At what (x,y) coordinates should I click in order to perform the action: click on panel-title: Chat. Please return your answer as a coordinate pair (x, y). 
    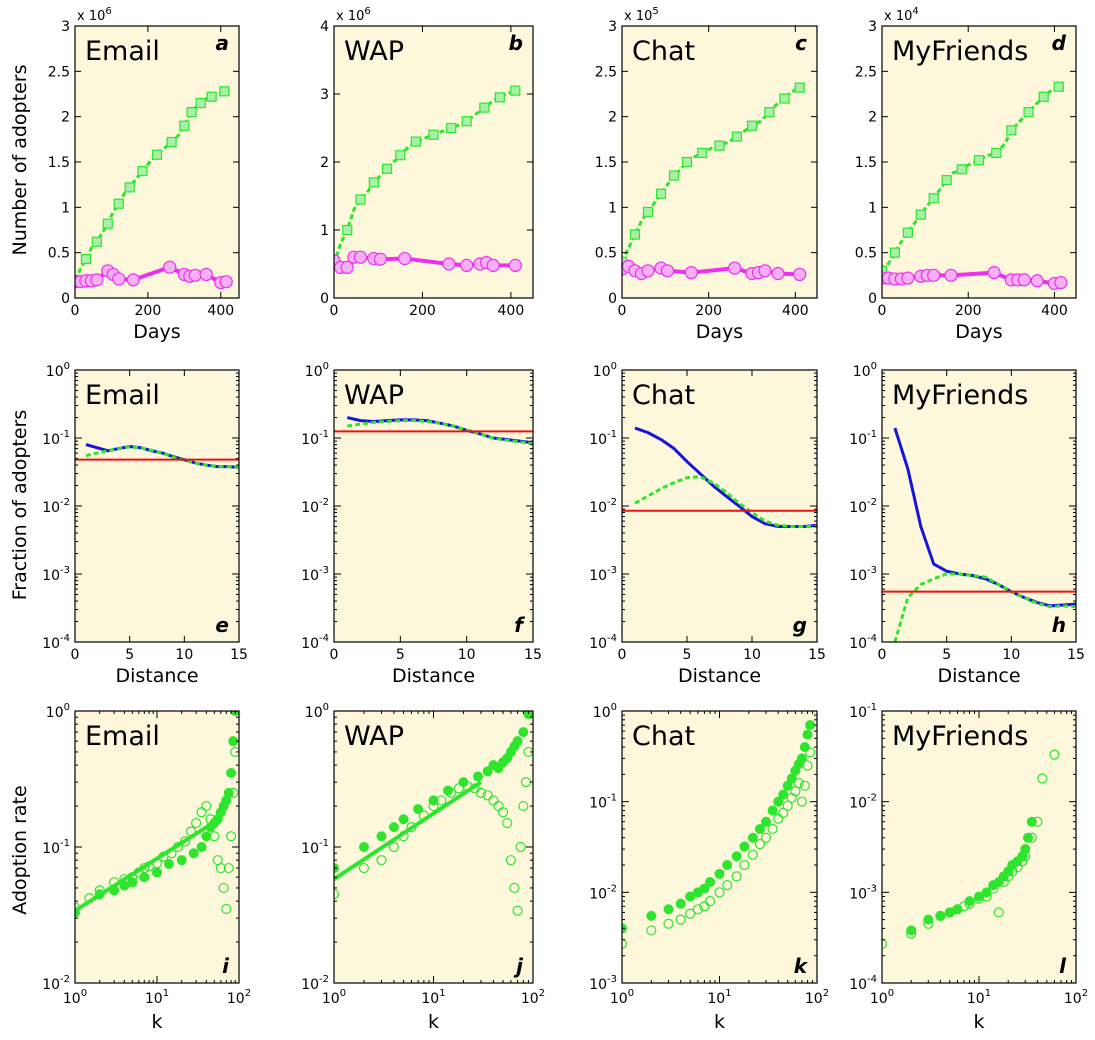
    Looking at the image, I should click on (663, 51).